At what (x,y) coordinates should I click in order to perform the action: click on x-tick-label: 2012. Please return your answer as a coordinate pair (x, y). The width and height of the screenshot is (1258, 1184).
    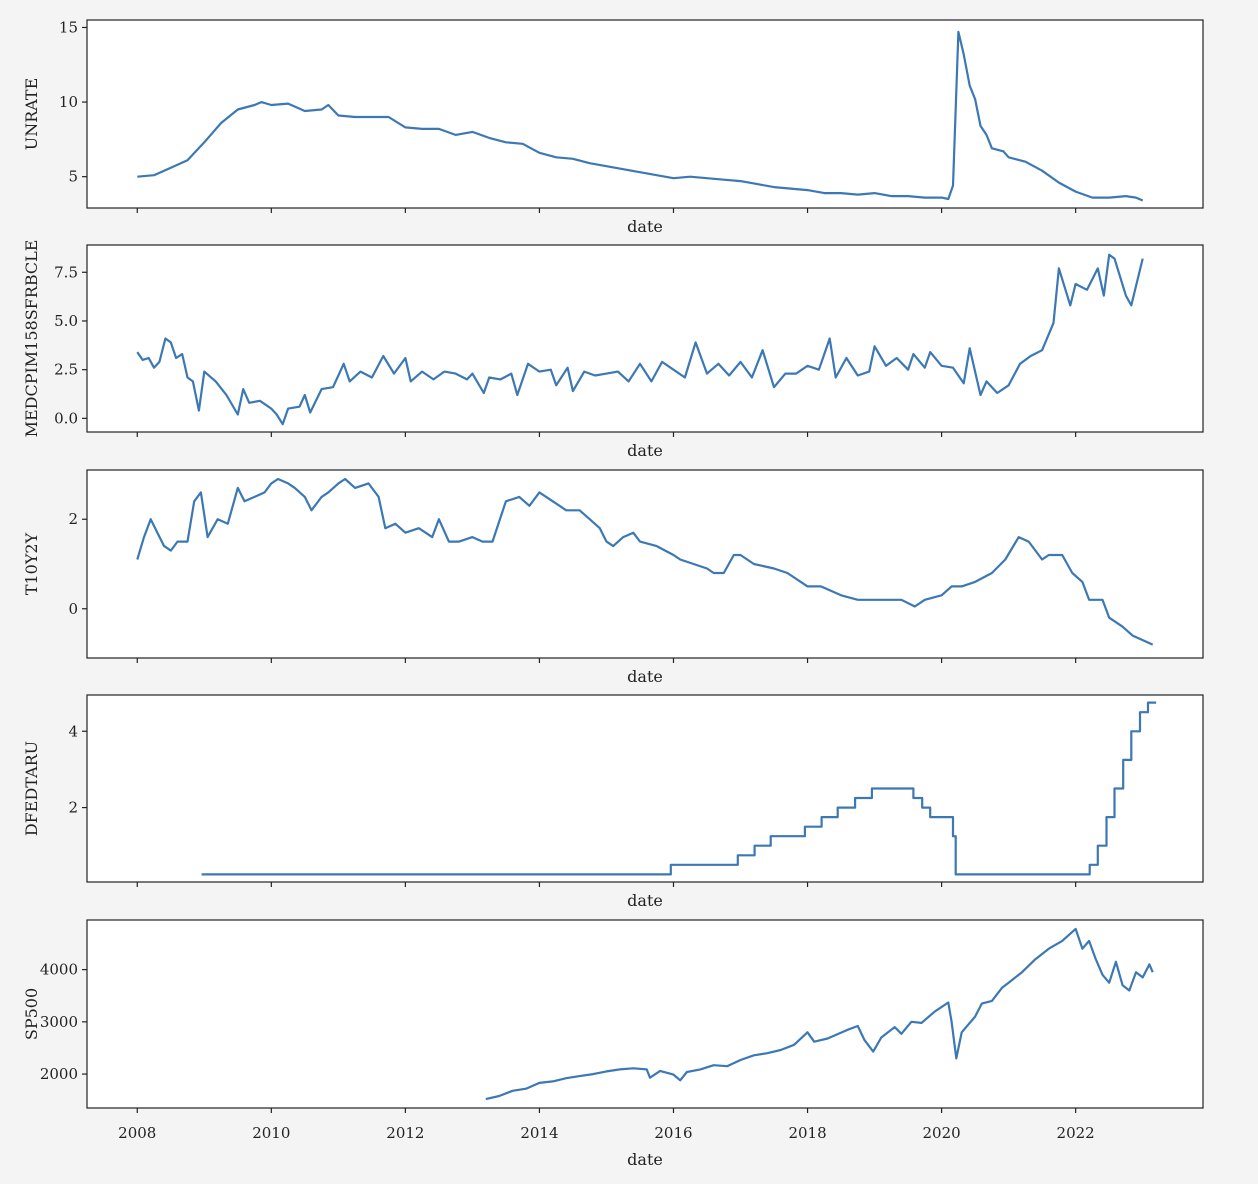
    Looking at the image, I should click on (405, 1133).